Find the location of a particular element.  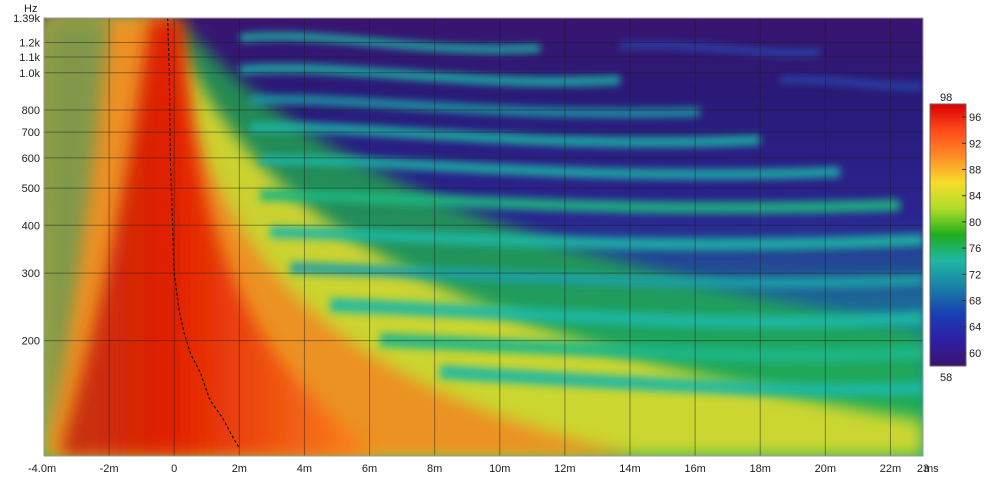

colorbar-tick-label: 68 is located at coordinates (975, 302).